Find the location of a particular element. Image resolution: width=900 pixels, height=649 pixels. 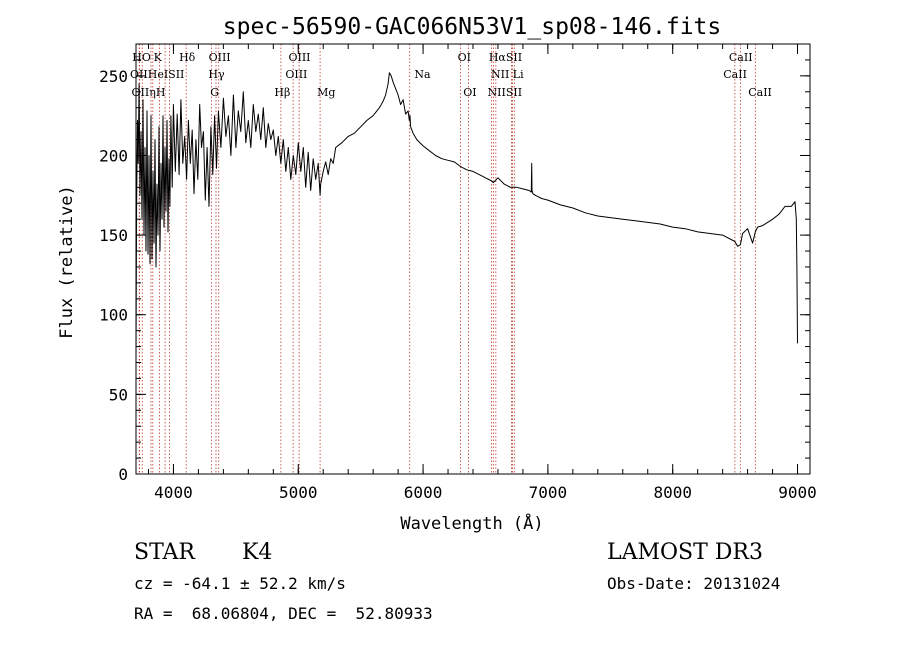

y-axis-label: Flux (relative) is located at coordinates (67, 262).